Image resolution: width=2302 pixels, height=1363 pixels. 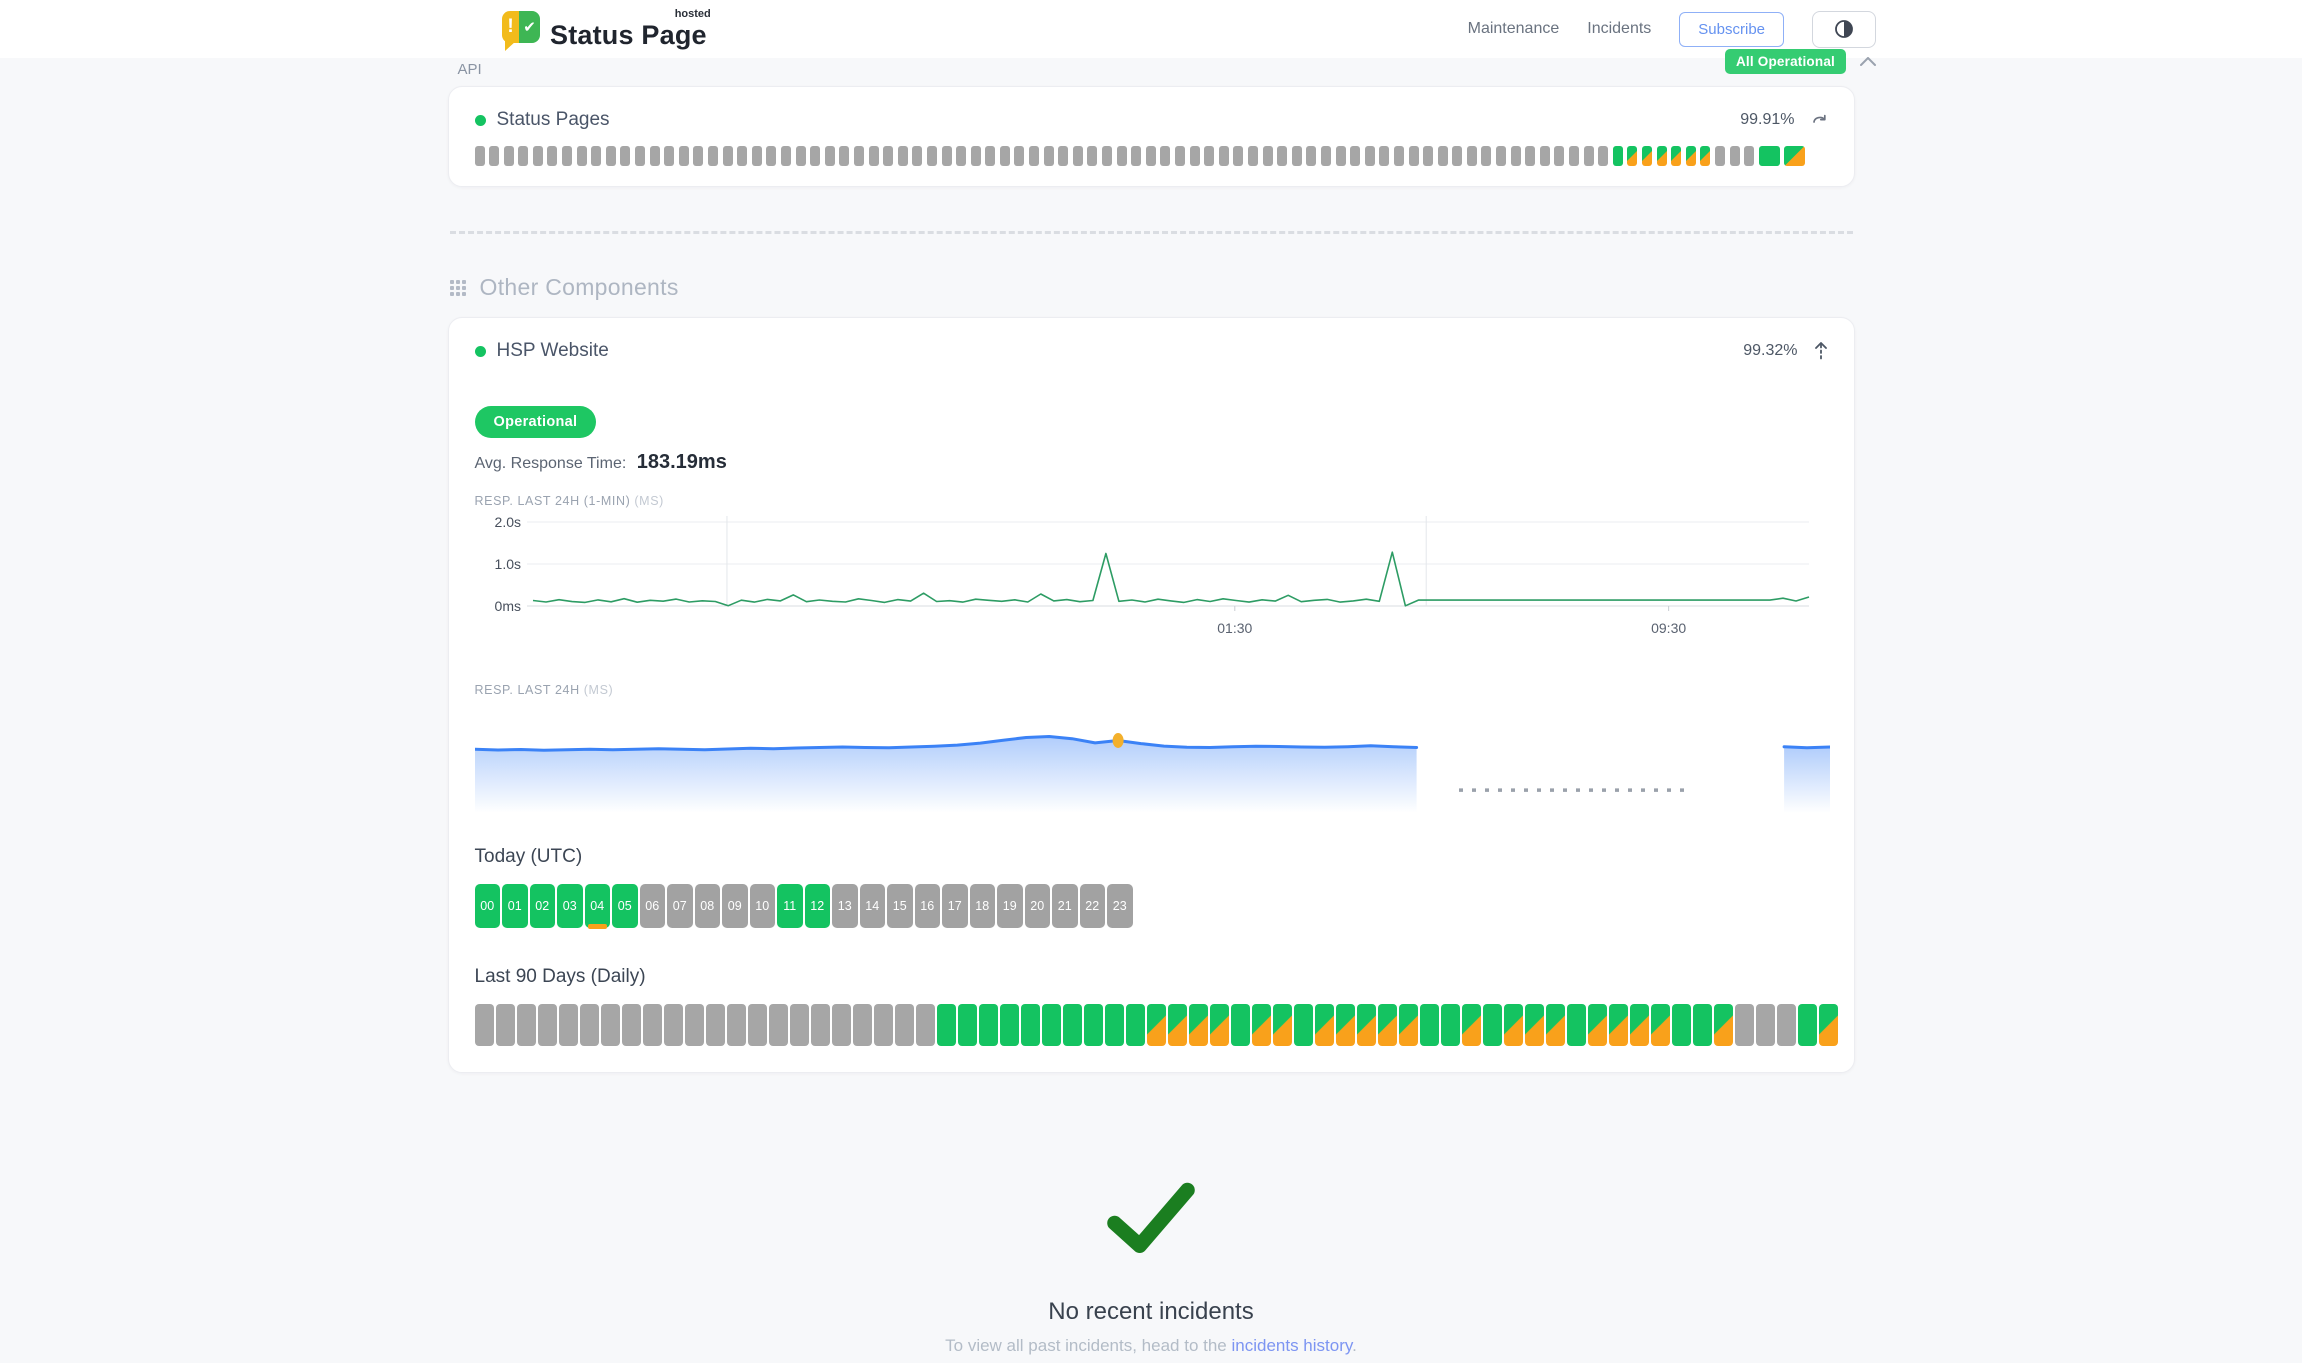 I want to click on incidents-history-link: incidents history, so click(x=1292, y=1345).